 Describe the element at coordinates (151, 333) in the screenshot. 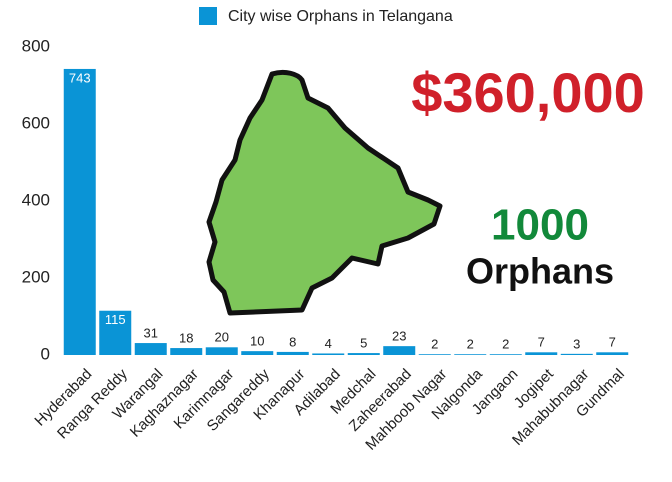

I see `value-label: 31` at that location.